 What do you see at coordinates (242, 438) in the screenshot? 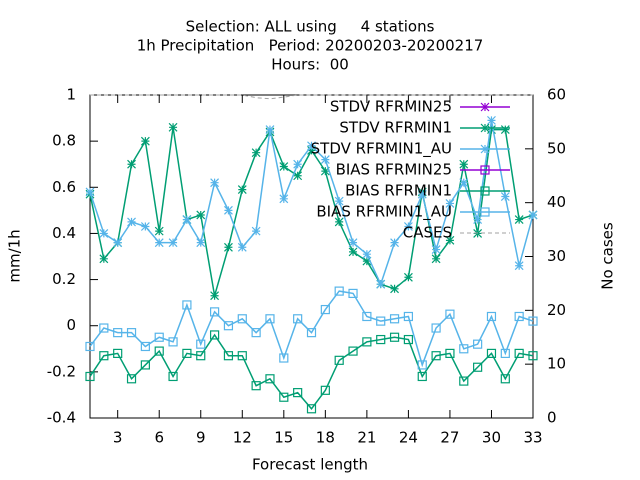
I see `x-tick-label: 12` at bounding box center [242, 438].